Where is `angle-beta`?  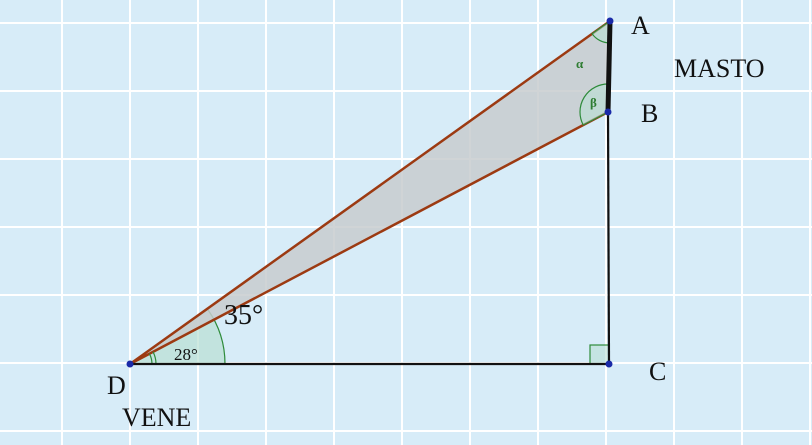
angle-beta is located at coordinates (594, 104).